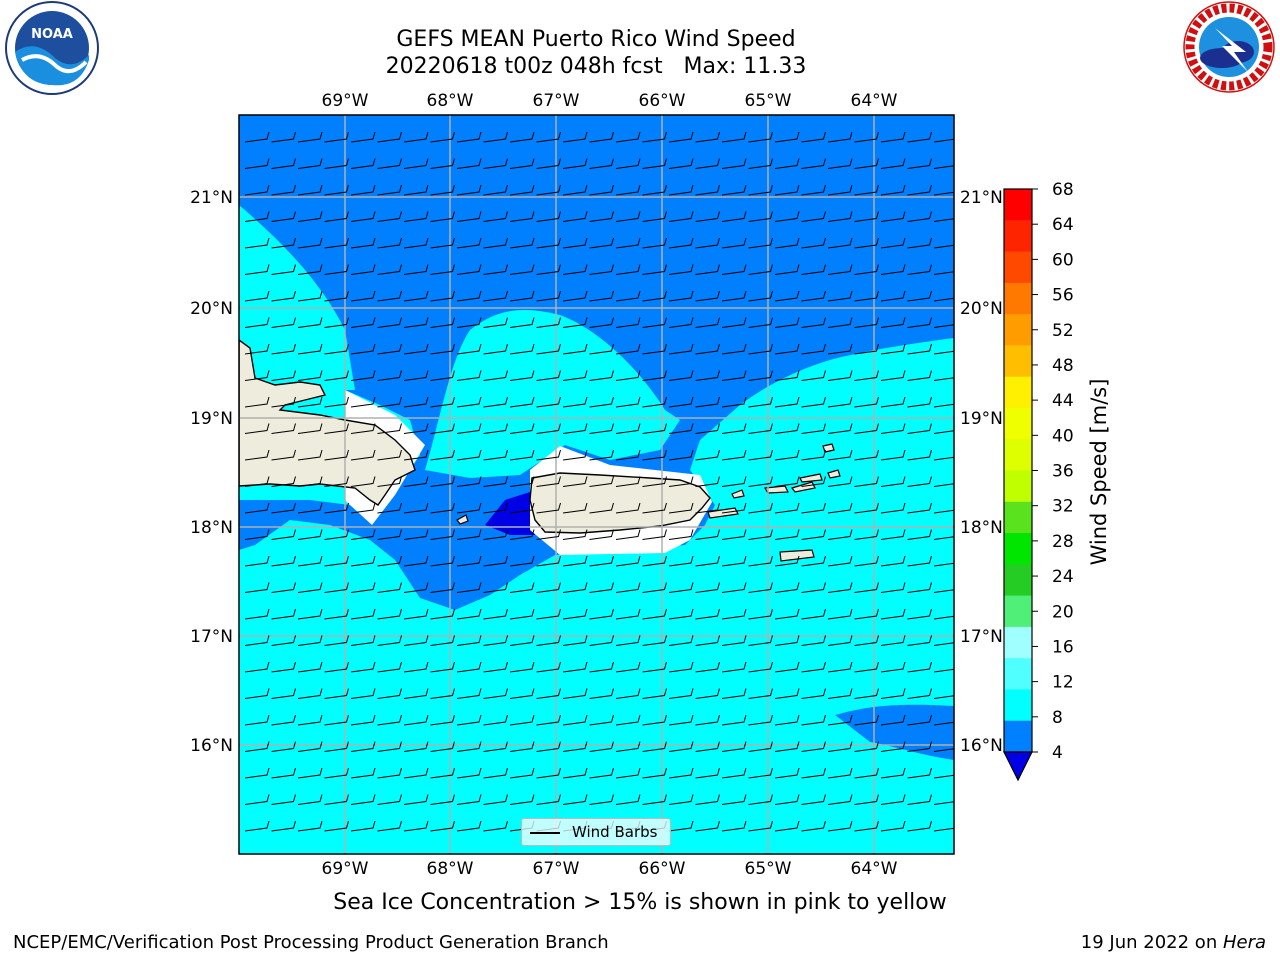 Image resolution: width=1280 pixels, height=960 pixels. Describe the element at coordinates (1018, 766) in the screenshot. I see `colorbar-extend-triangle` at that location.